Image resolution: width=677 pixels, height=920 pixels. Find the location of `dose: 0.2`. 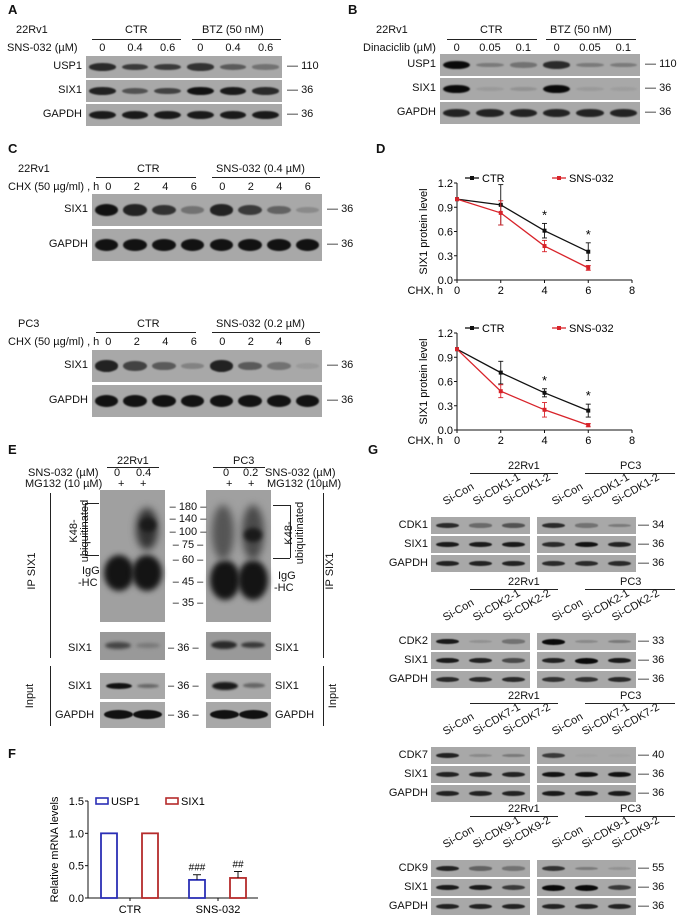

dose: 0.2 is located at coordinates (251, 473).